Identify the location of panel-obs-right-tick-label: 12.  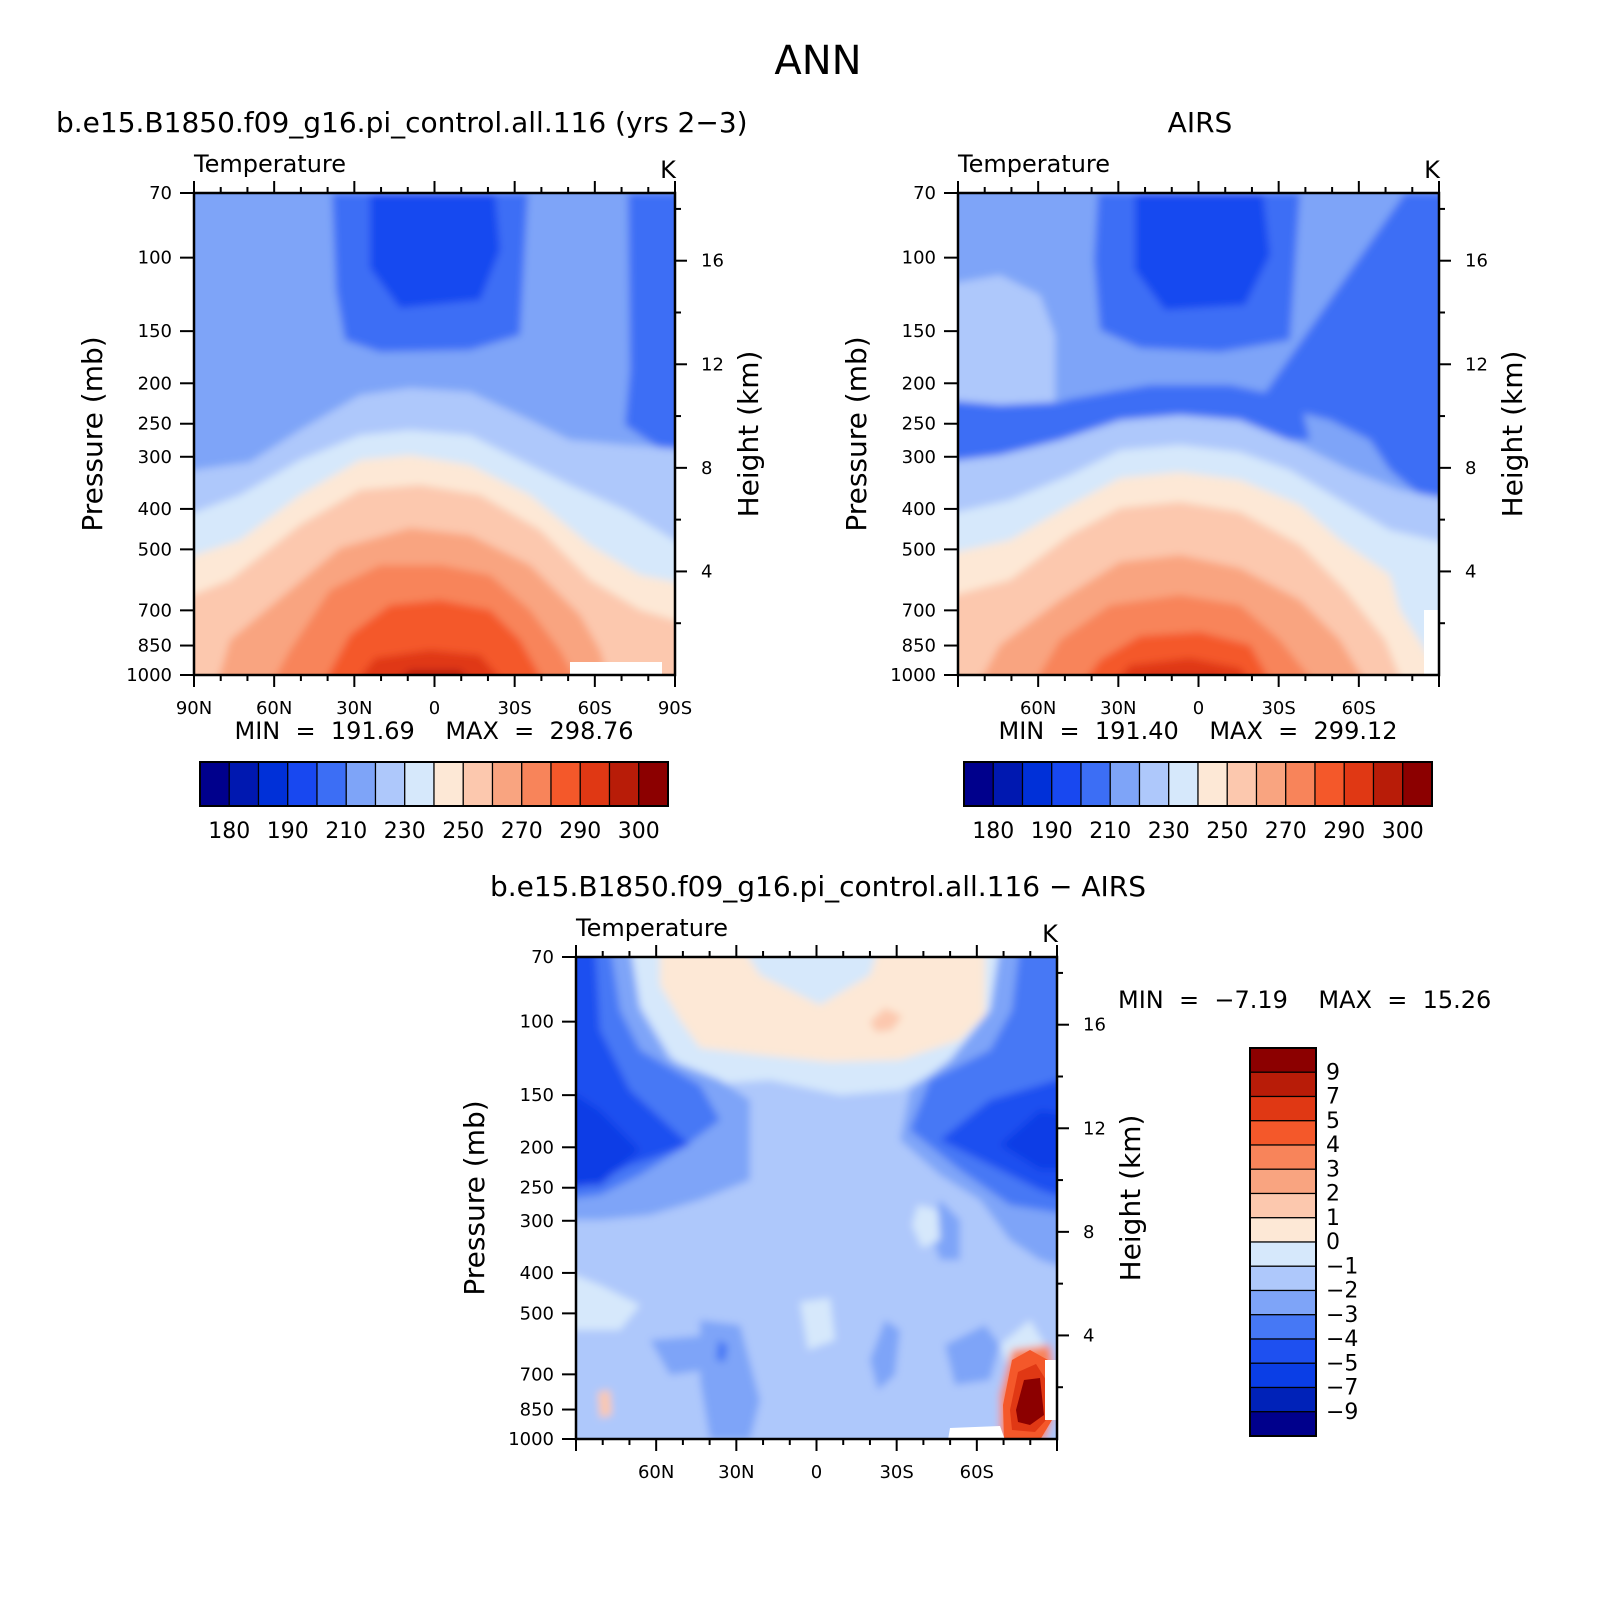
(1476, 364).